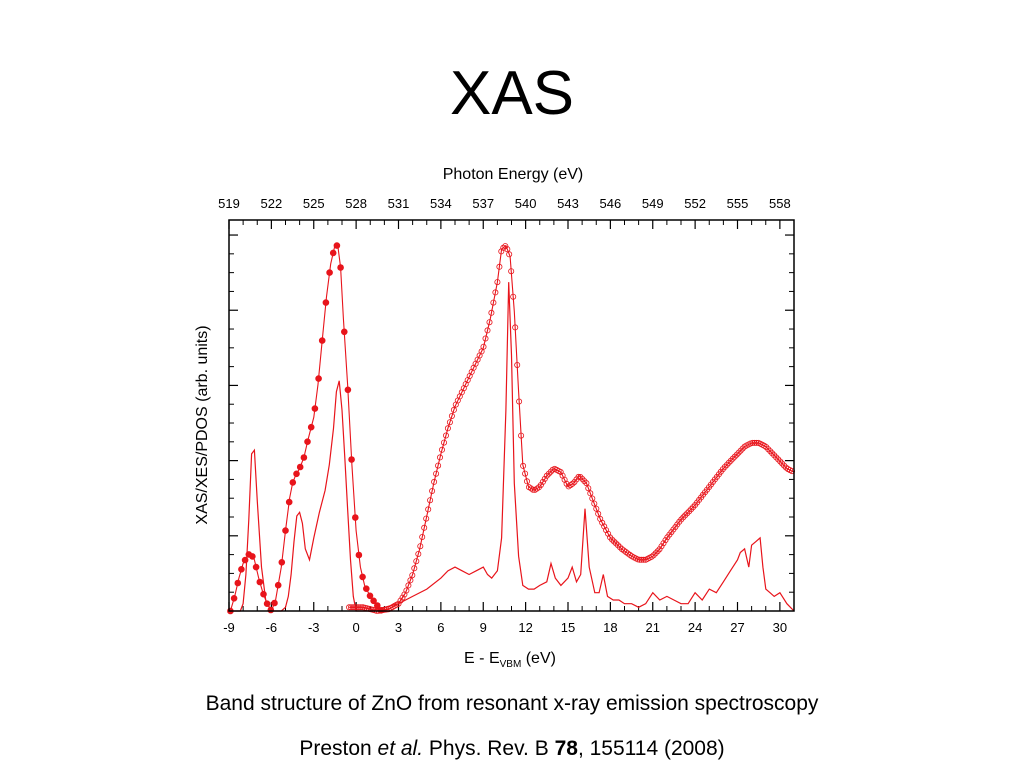 Image resolution: width=1024 pixels, height=768 pixels. I want to click on y-axis-label: XAS/XES/PDOS (arb. units), so click(202, 424).